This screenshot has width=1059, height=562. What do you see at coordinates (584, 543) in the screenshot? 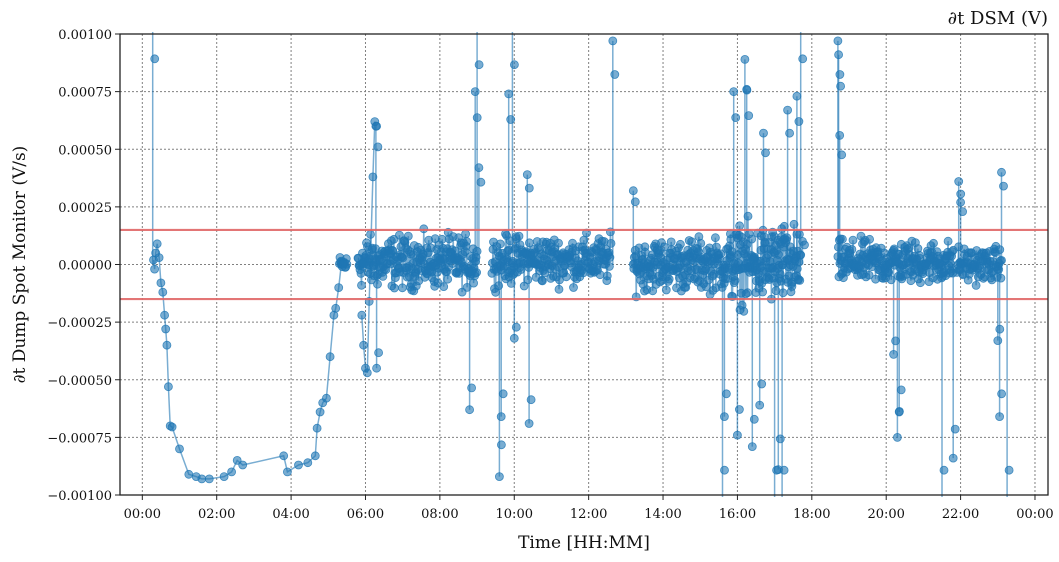
I see `x-axis-label: Time [HH:MM]` at bounding box center [584, 543].